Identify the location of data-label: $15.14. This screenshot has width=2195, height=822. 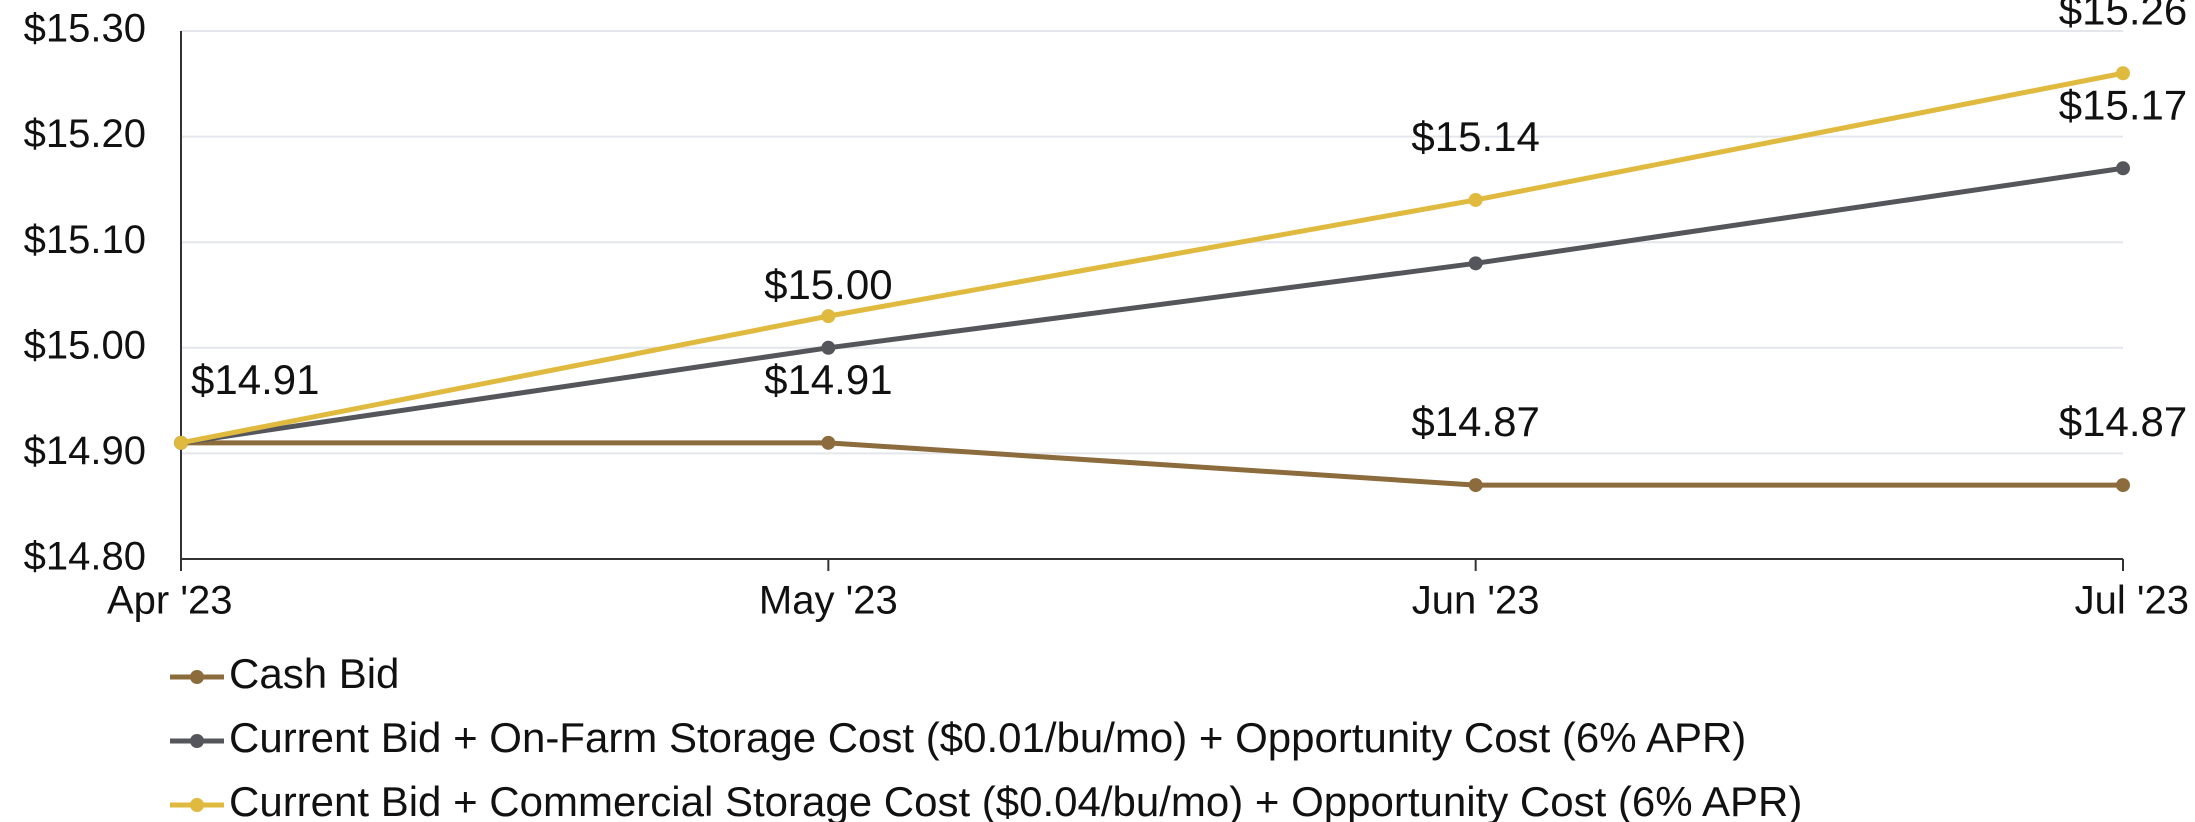
(1475, 136).